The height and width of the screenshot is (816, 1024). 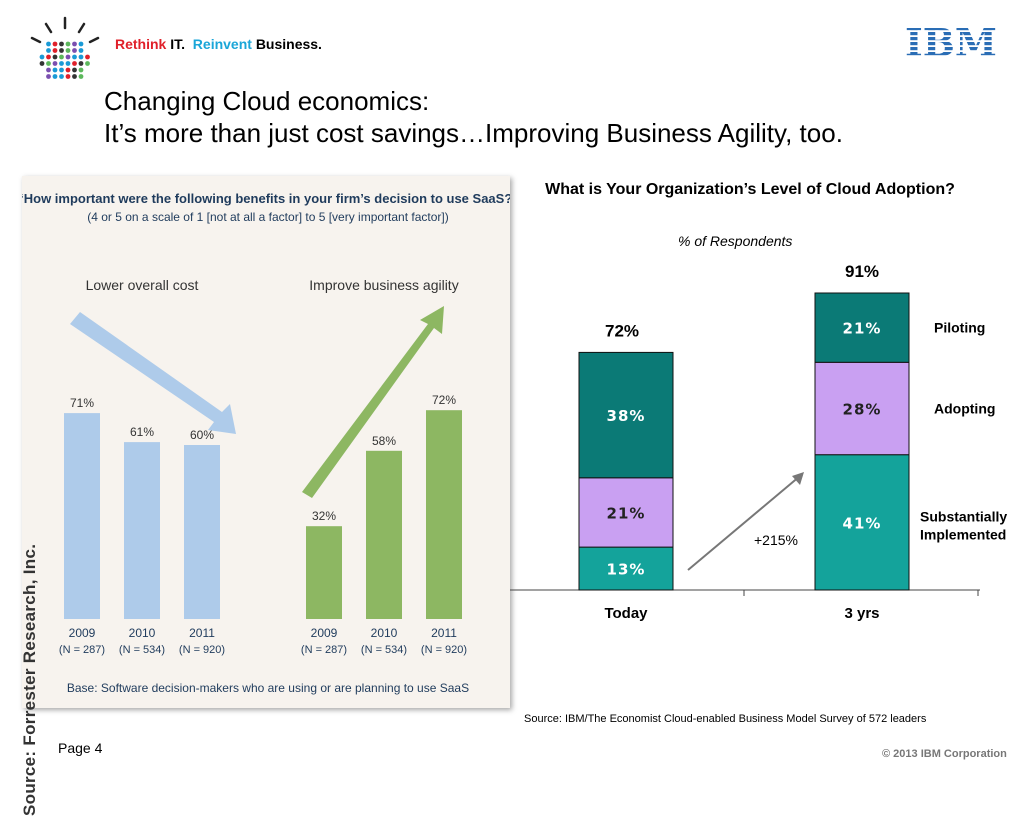 What do you see at coordinates (622, 330) in the screenshot?
I see `stacked-total-label: 72%` at bounding box center [622, 330].